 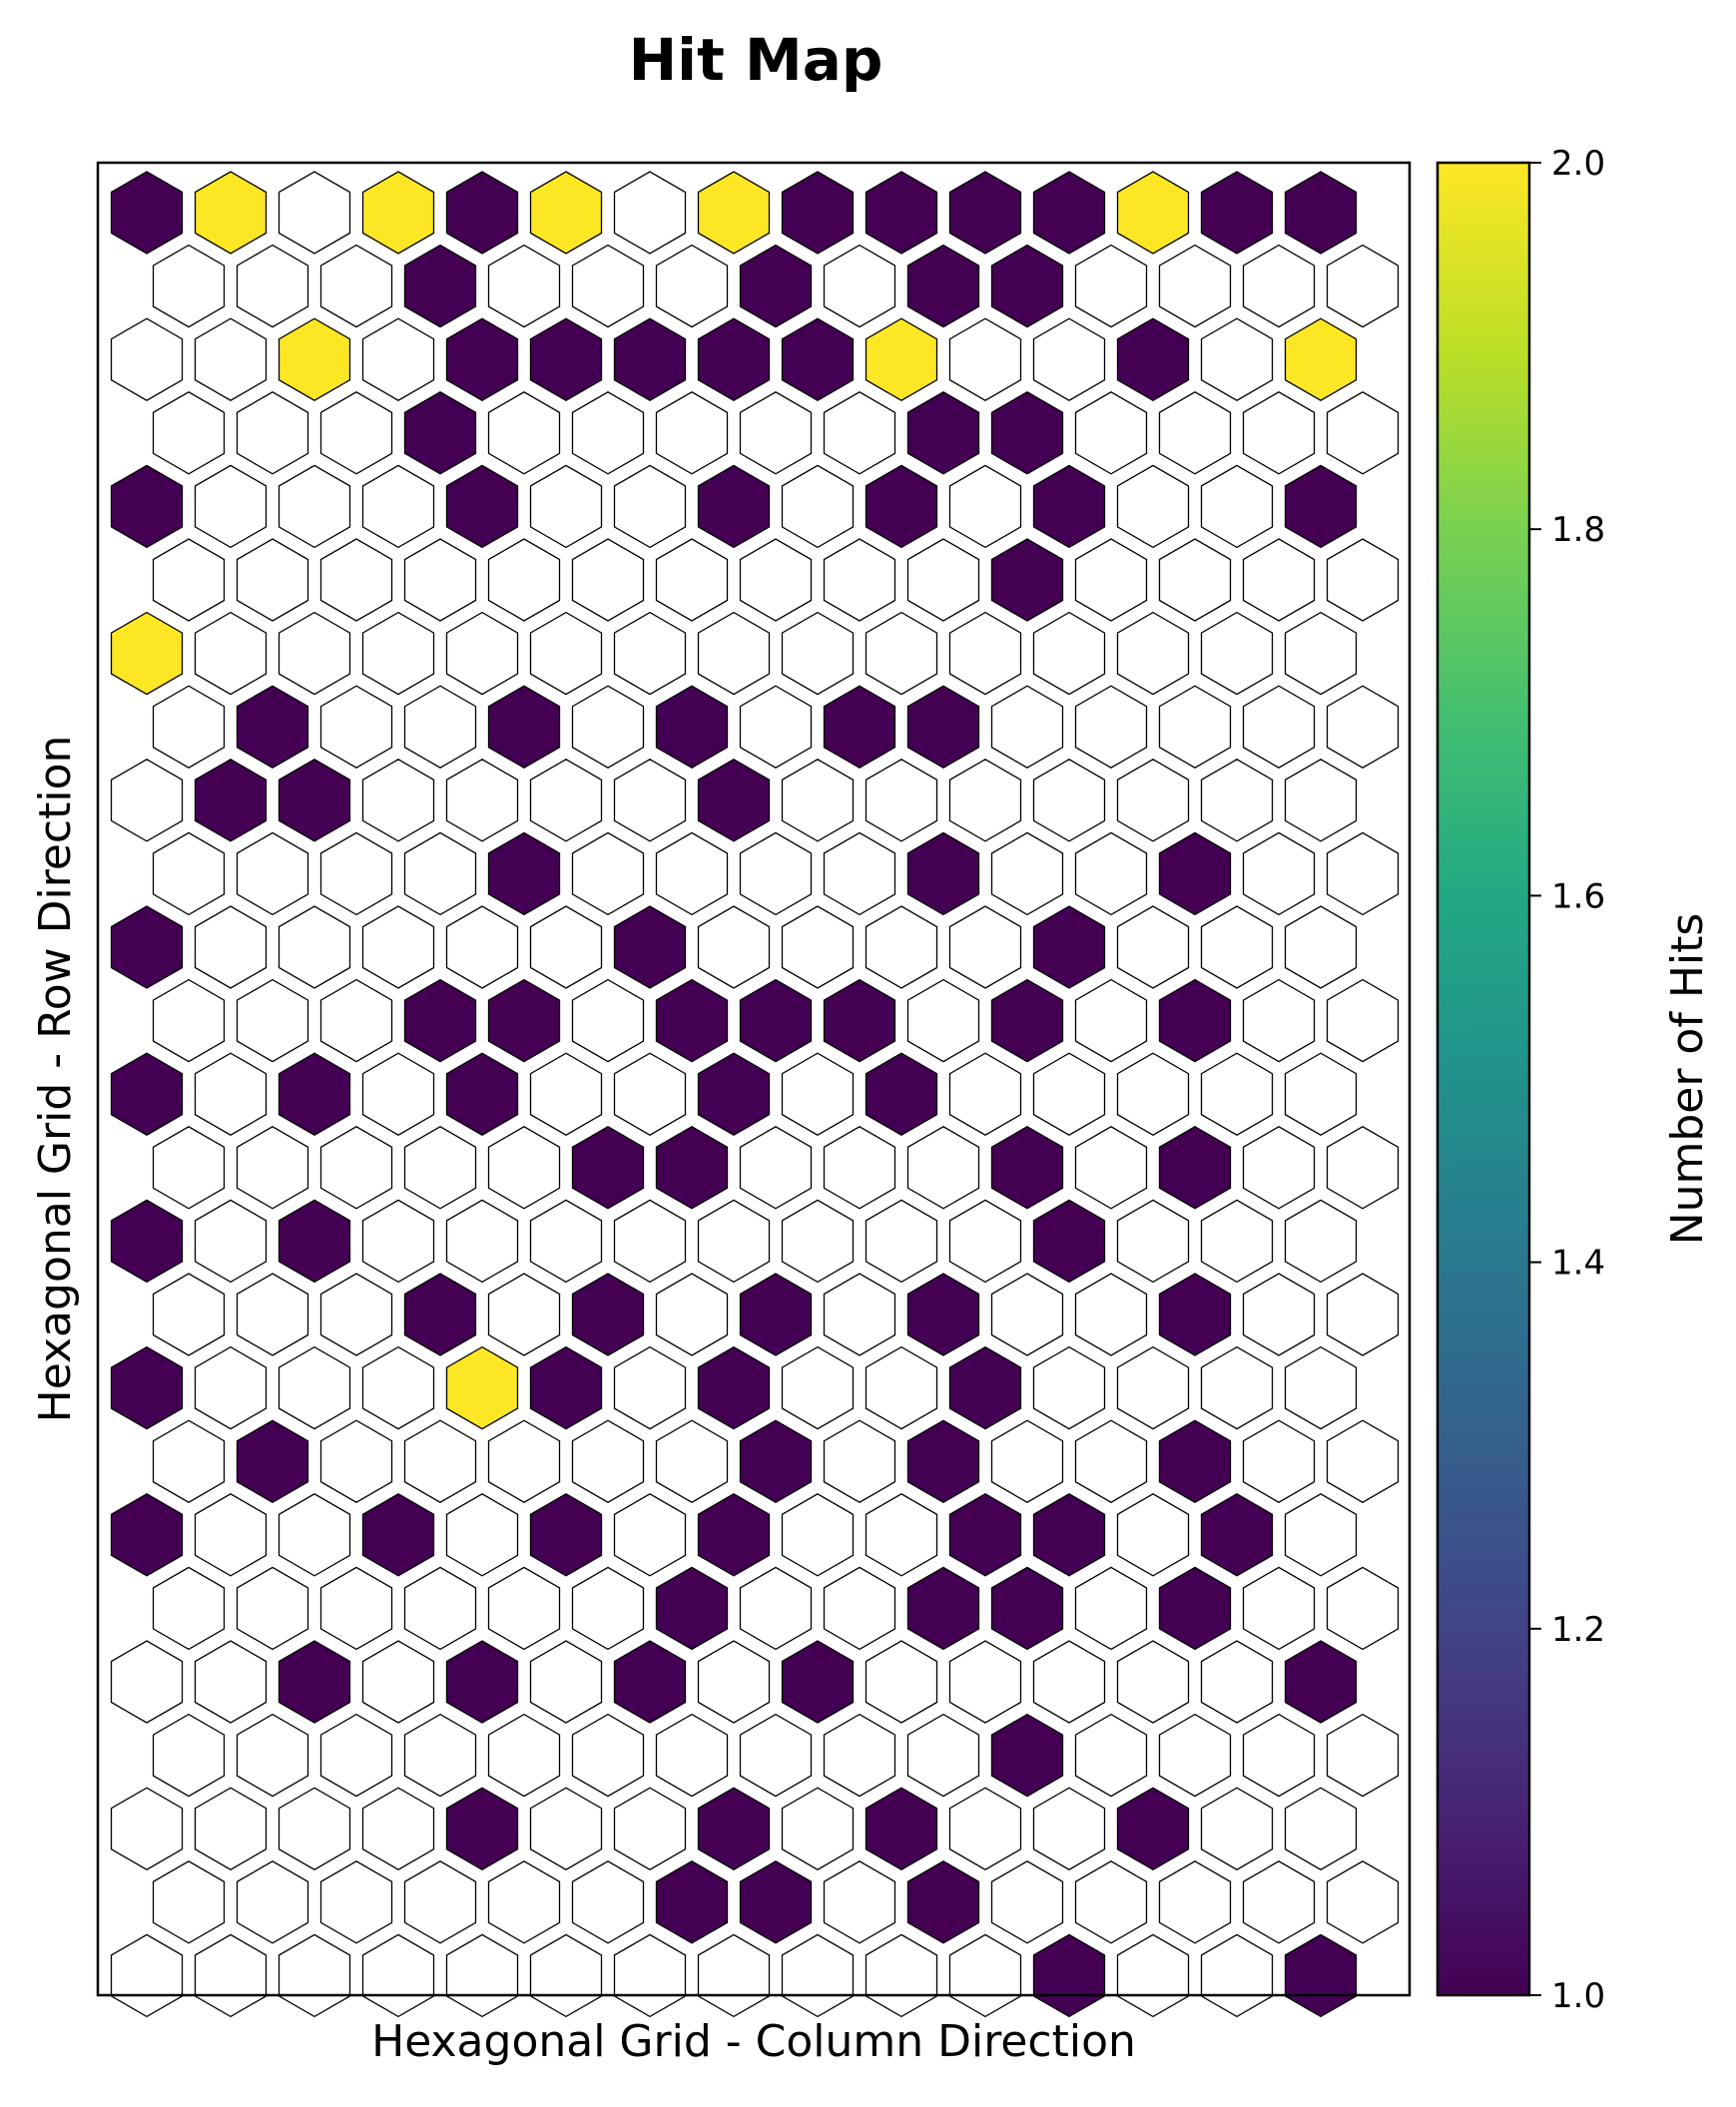 I want to click on hex-cell-r4-c13, so click(x=1237, y=506).